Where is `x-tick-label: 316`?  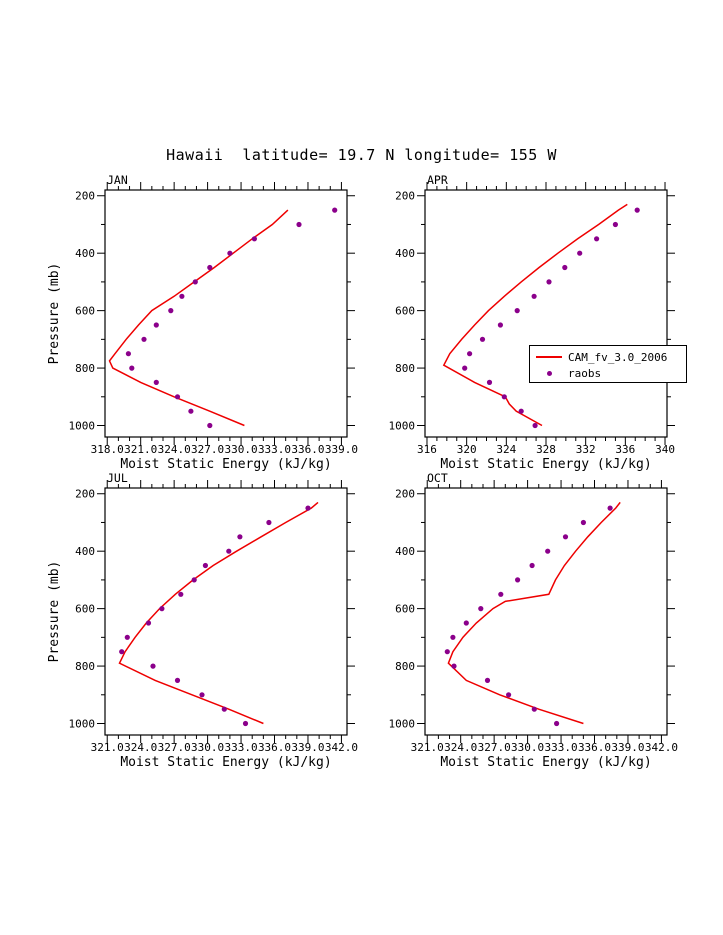
x-tick-label: 316 is located at coordinates (427, 449).